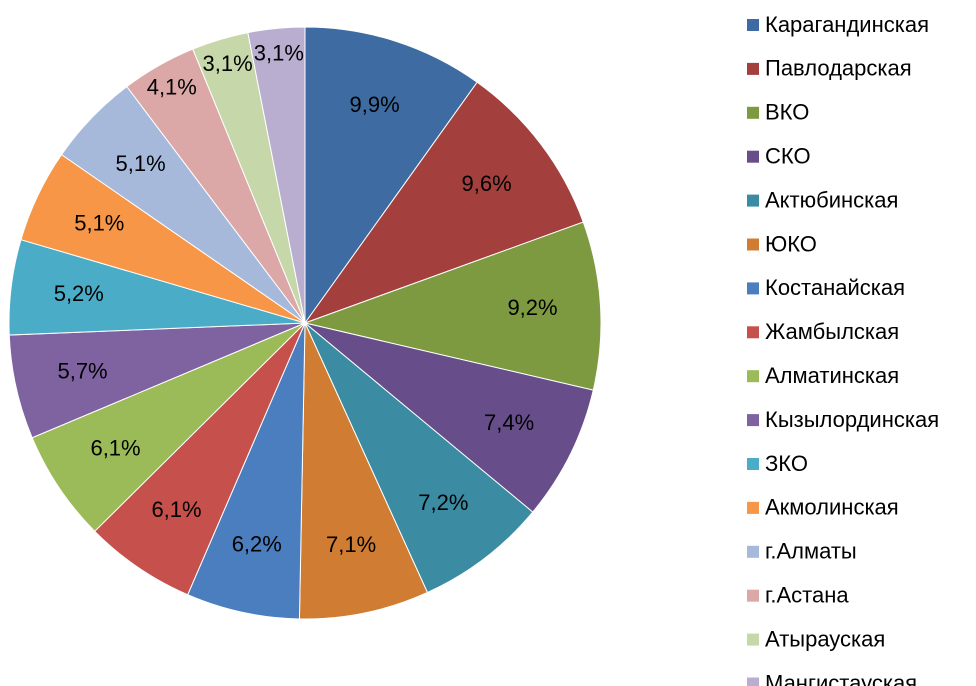 This screenshot has width=976, height=686. Describe the element at coordinates (832, 331) in the screenshot. I see `legend-label: Жамбылская` at that location.